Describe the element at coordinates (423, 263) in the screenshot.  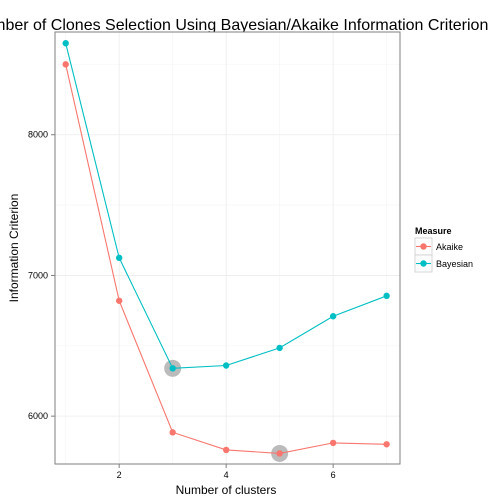
I see `legend-point-bayesian` at that location.